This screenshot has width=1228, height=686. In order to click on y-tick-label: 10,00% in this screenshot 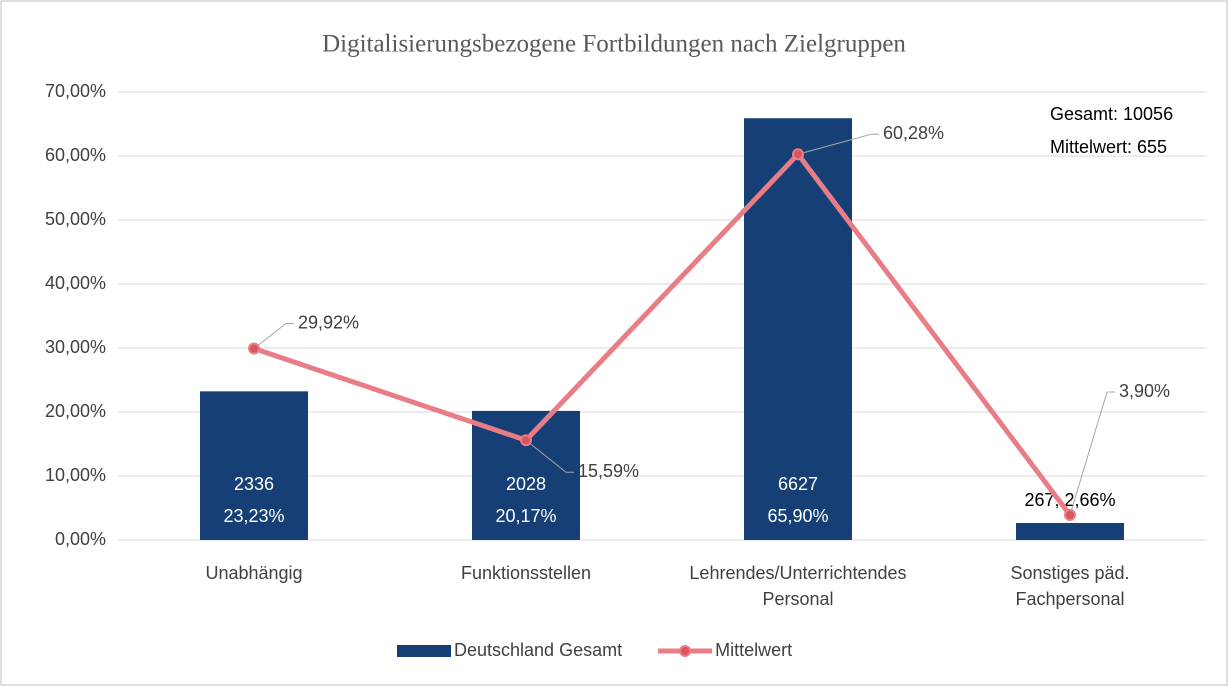, I will do `click(75, 475)`.